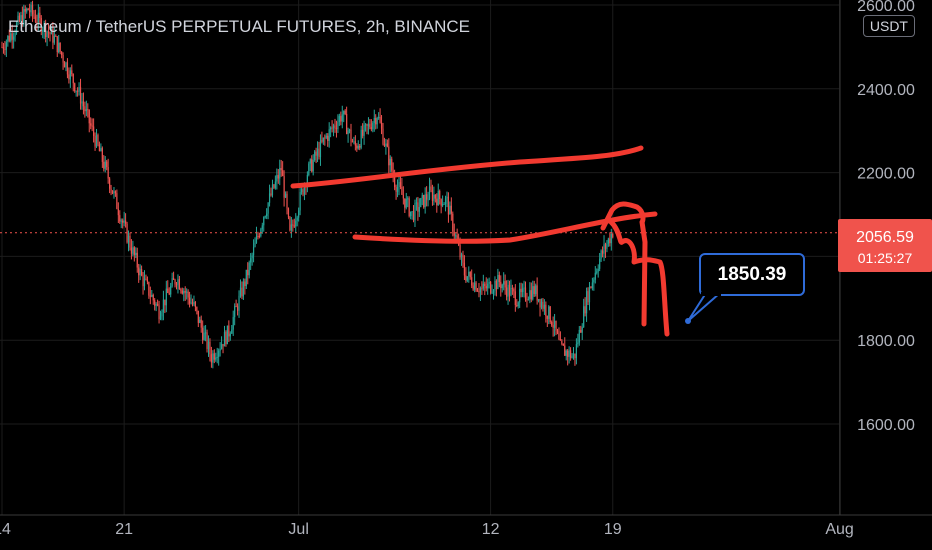 The height and width of the screenshot is (550, 932). I want to click on price-axis: 1600.00 1800.00 2200.00 2400.00 2600.00, so click(886, 217).